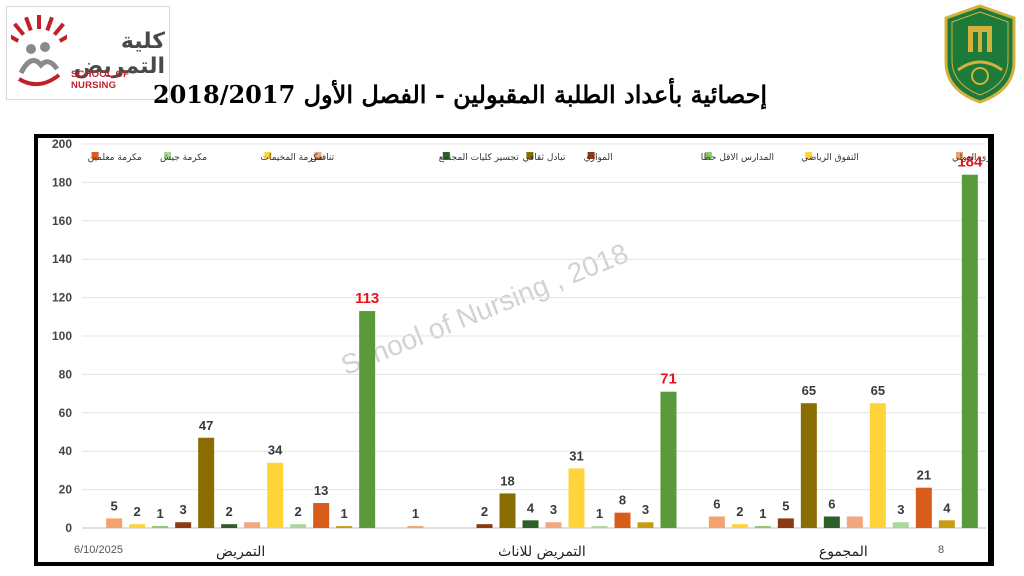 This screenshot has height=576, width=1024. I want to click on data-label: 31, so click(576, 455).